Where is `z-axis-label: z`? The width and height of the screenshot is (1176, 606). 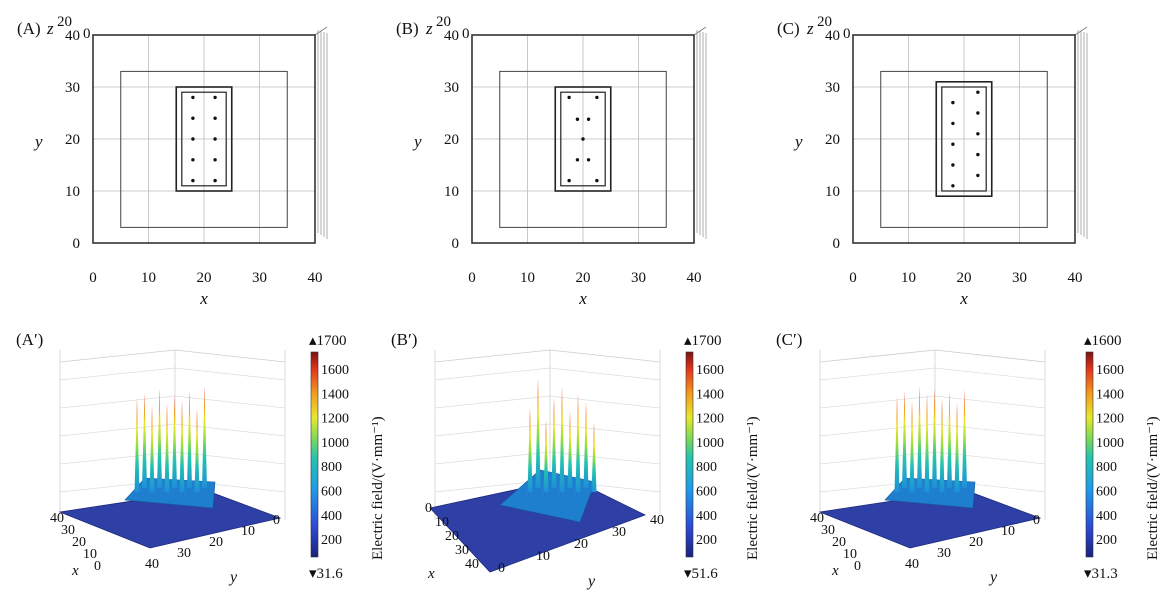
z-axis-label: z is located at coordinates (810, 28).